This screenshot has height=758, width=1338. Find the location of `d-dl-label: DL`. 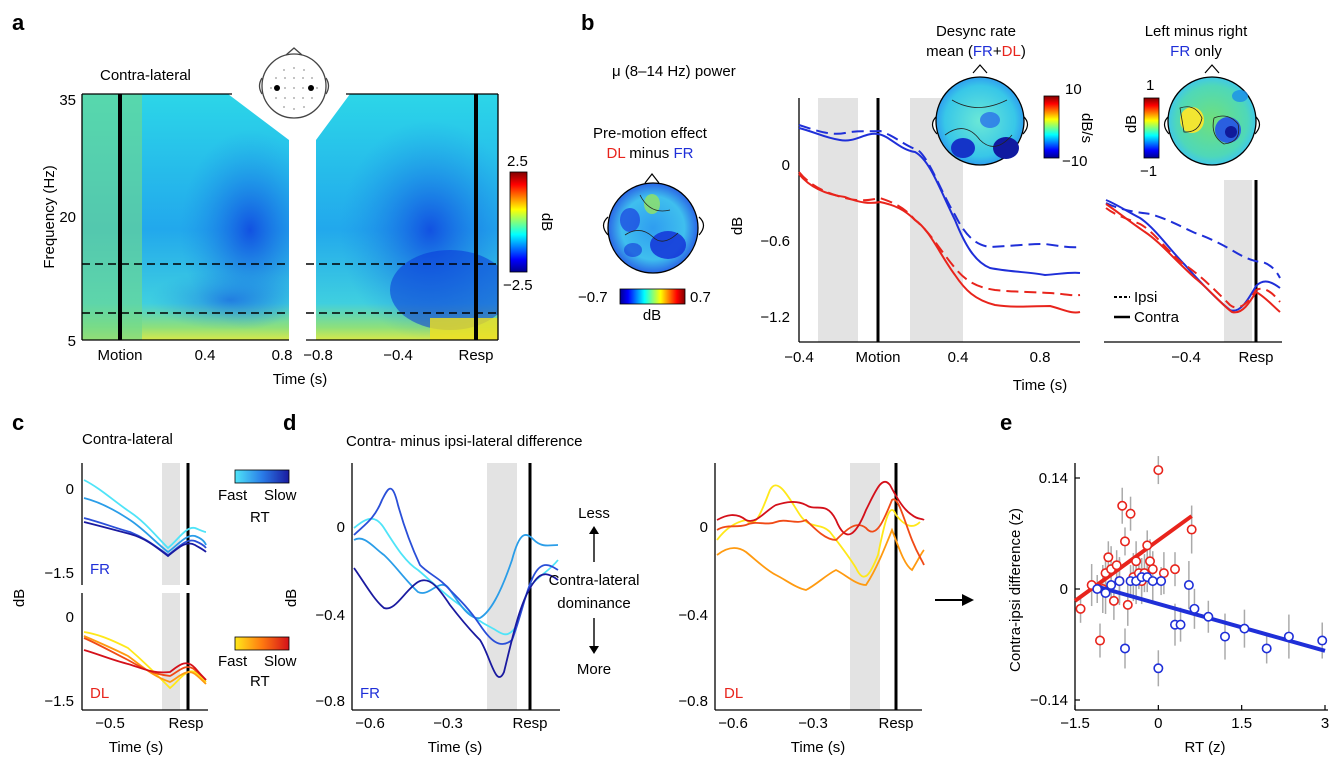

d-dl-label: DL is located at coordinates (733, 693).